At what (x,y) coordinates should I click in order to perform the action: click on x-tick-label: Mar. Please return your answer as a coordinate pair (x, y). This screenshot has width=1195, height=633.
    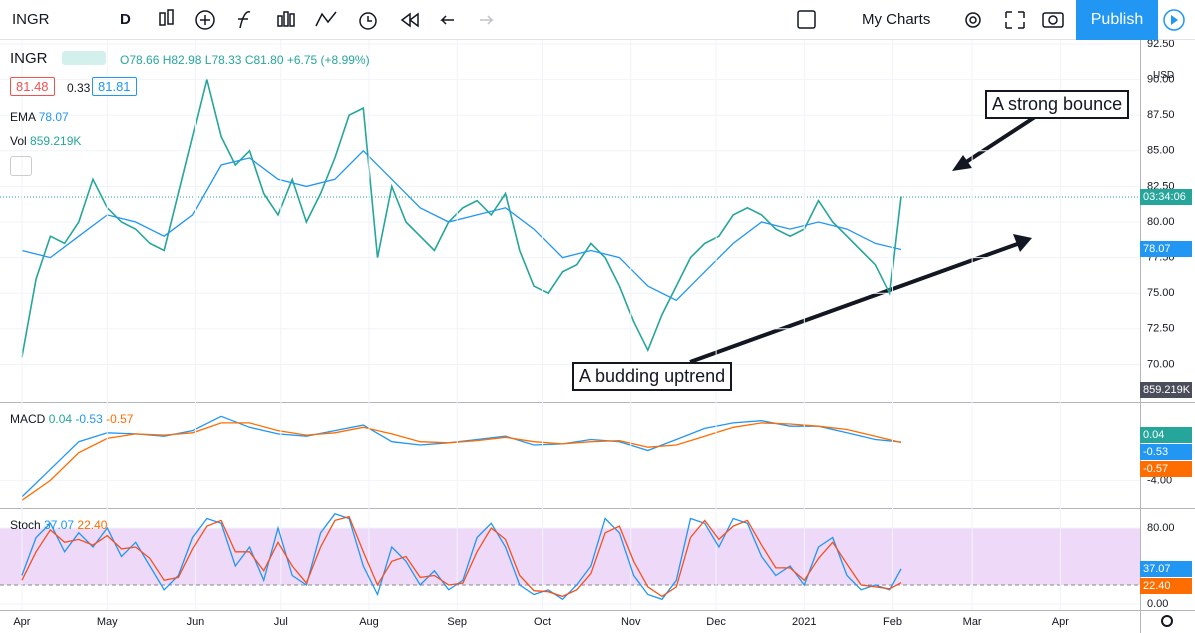
    Looking at the image, I should click on (972, 622).